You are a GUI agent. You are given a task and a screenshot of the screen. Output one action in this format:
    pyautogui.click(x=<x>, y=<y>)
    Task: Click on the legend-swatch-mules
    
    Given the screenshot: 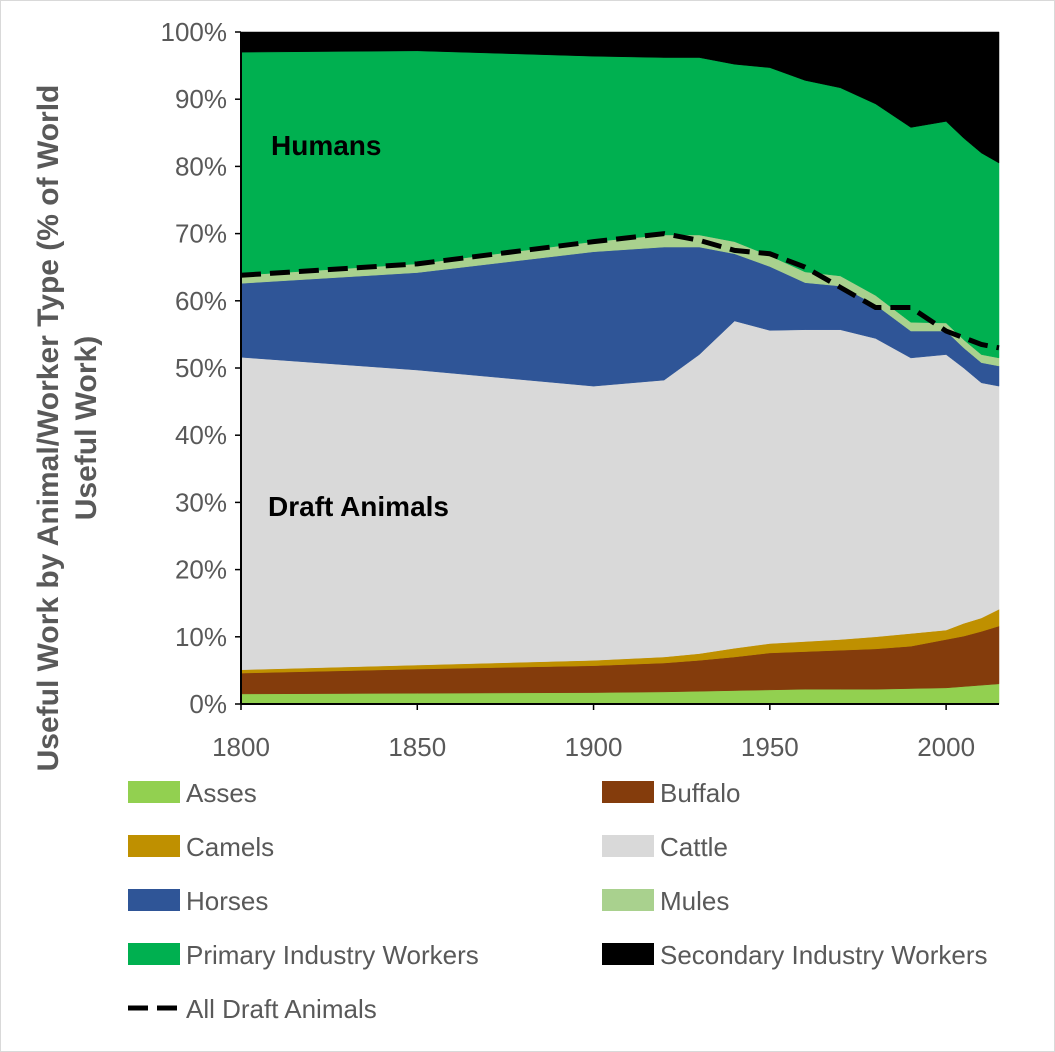 What is the action you would take?
    pyautogui.click(x=628, y=900)
    